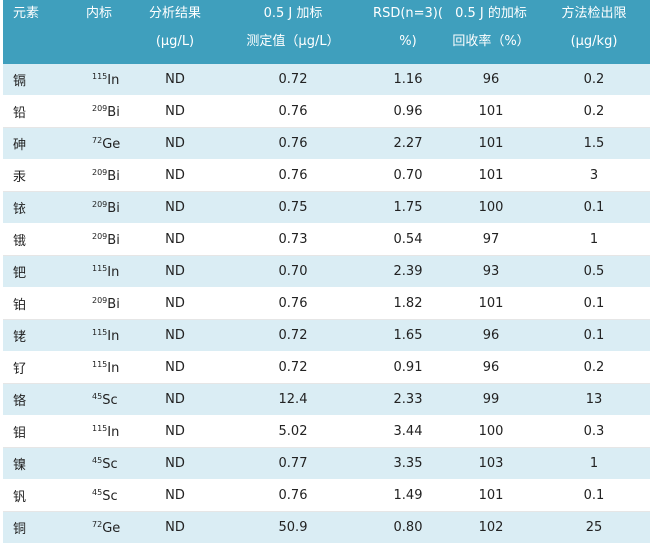  Describe the element at coordinates (20, 241) in the screenshot. I see `element-name: 锇` at that location.